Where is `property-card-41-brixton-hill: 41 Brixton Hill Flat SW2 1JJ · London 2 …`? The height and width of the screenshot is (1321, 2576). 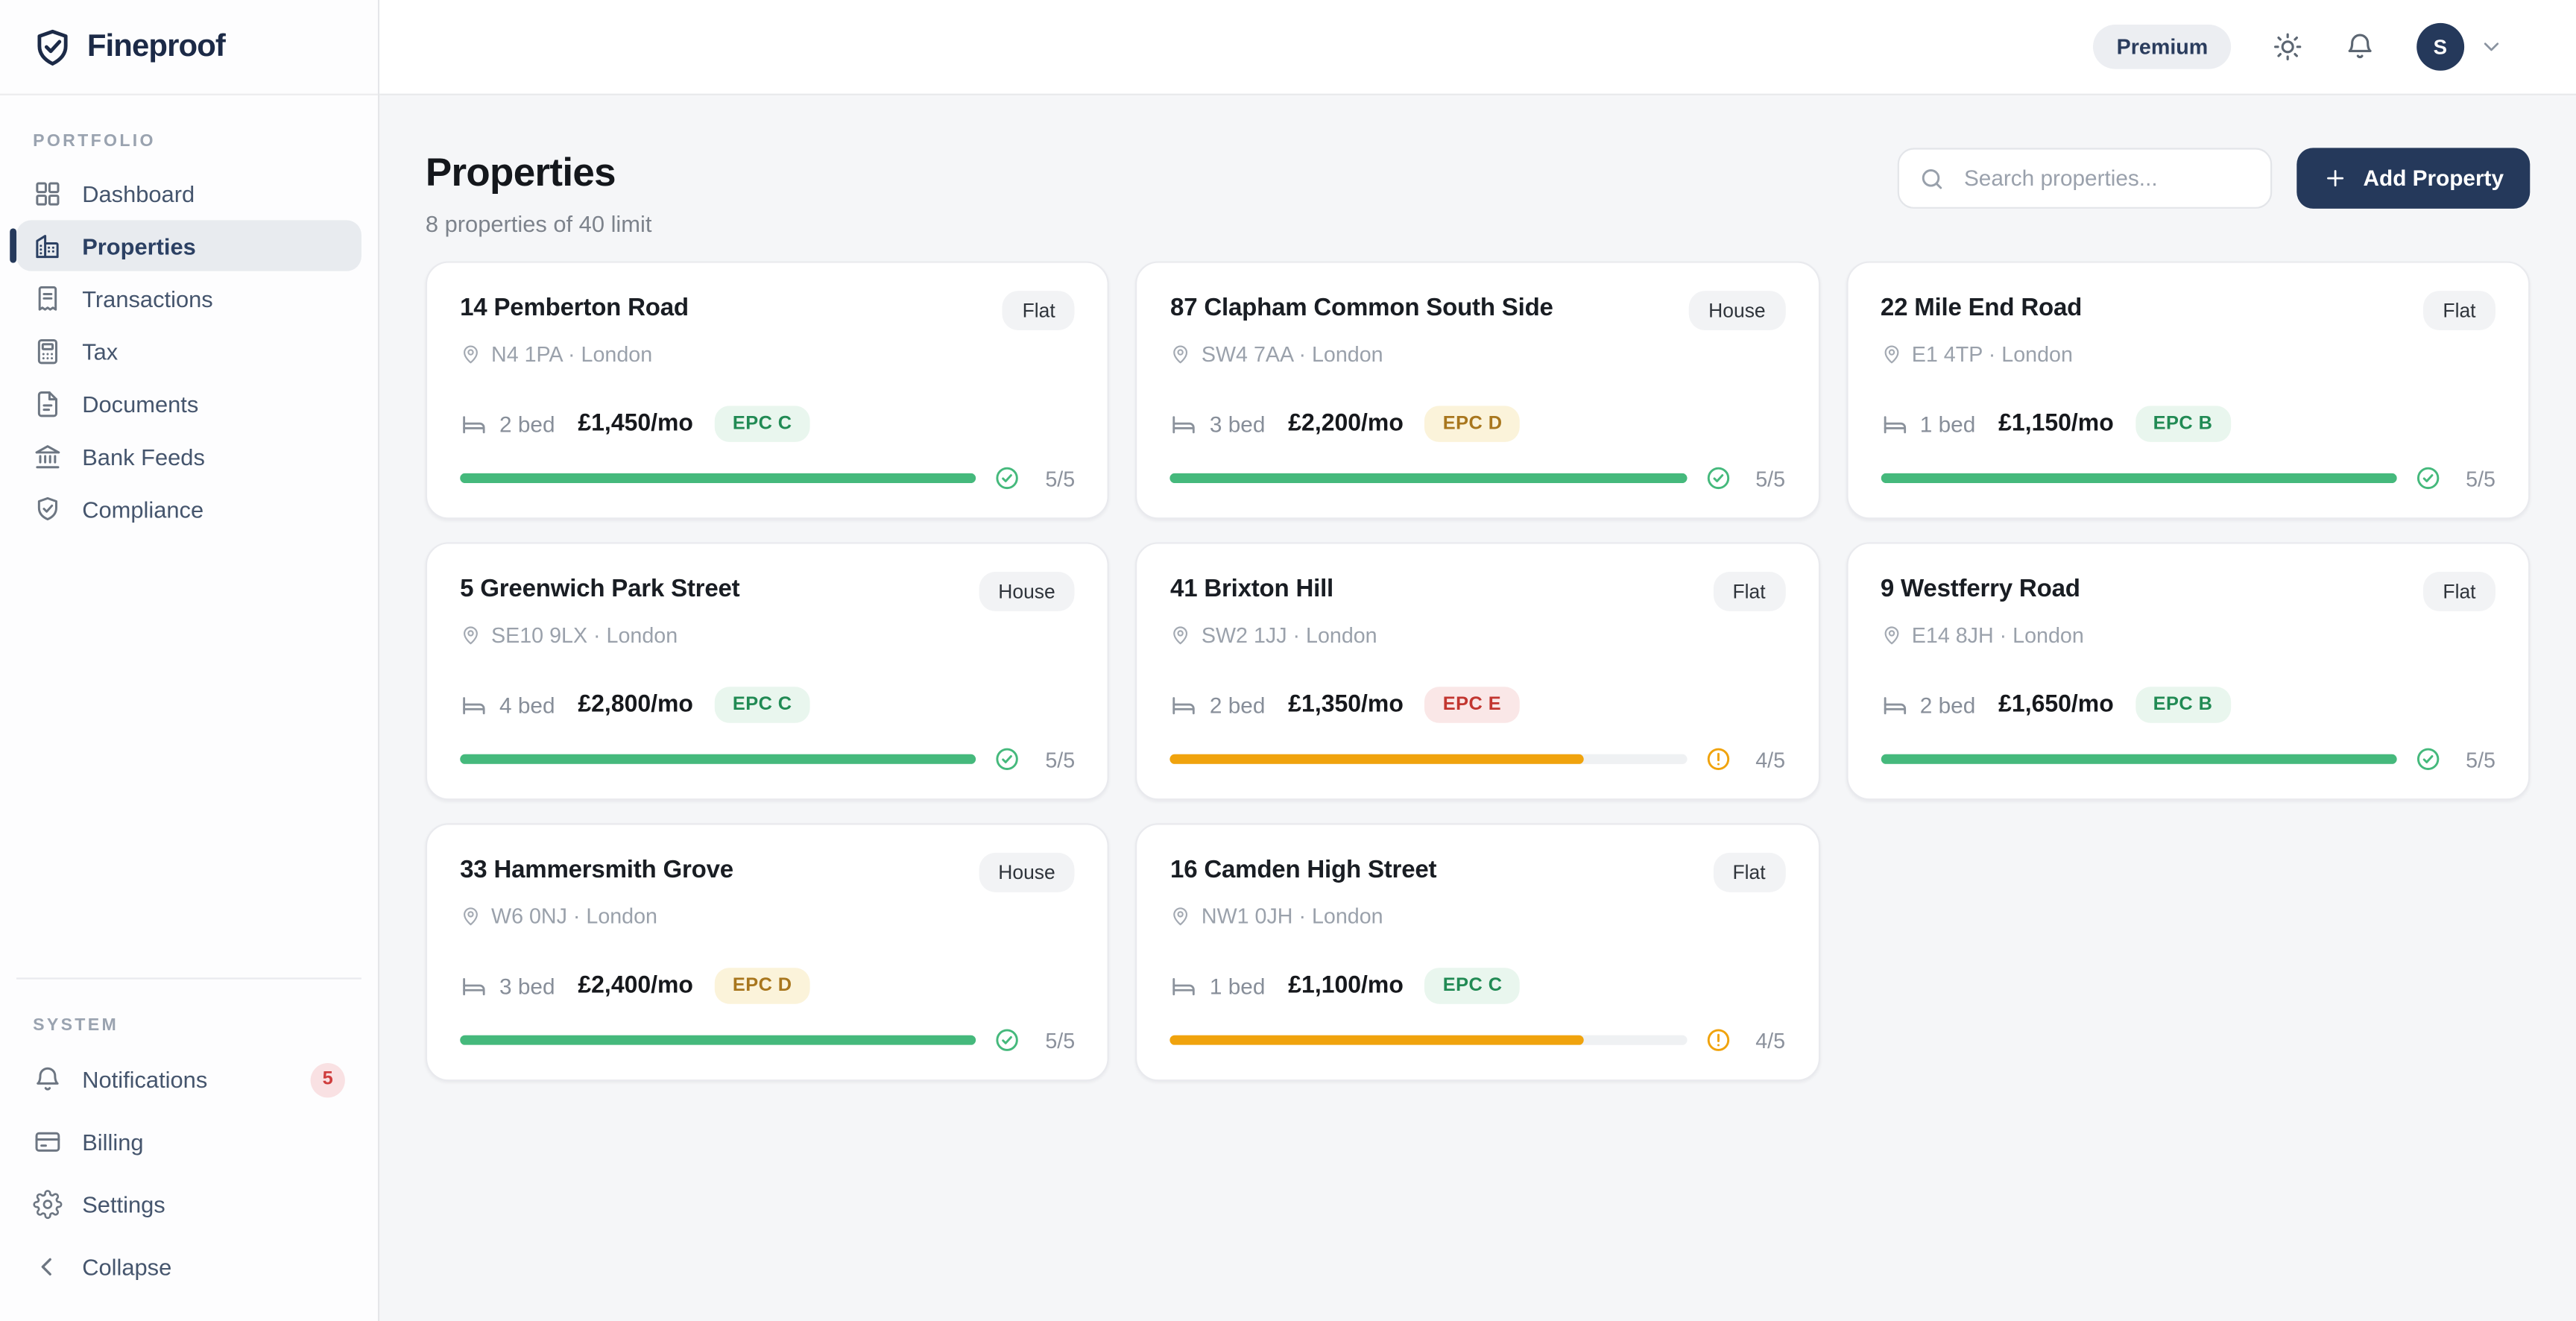 property-card-41-brixton-hill: 41 Brixton Hill Flat SW2 1JJ · London 2 … is located at coordinates (1477, 671).